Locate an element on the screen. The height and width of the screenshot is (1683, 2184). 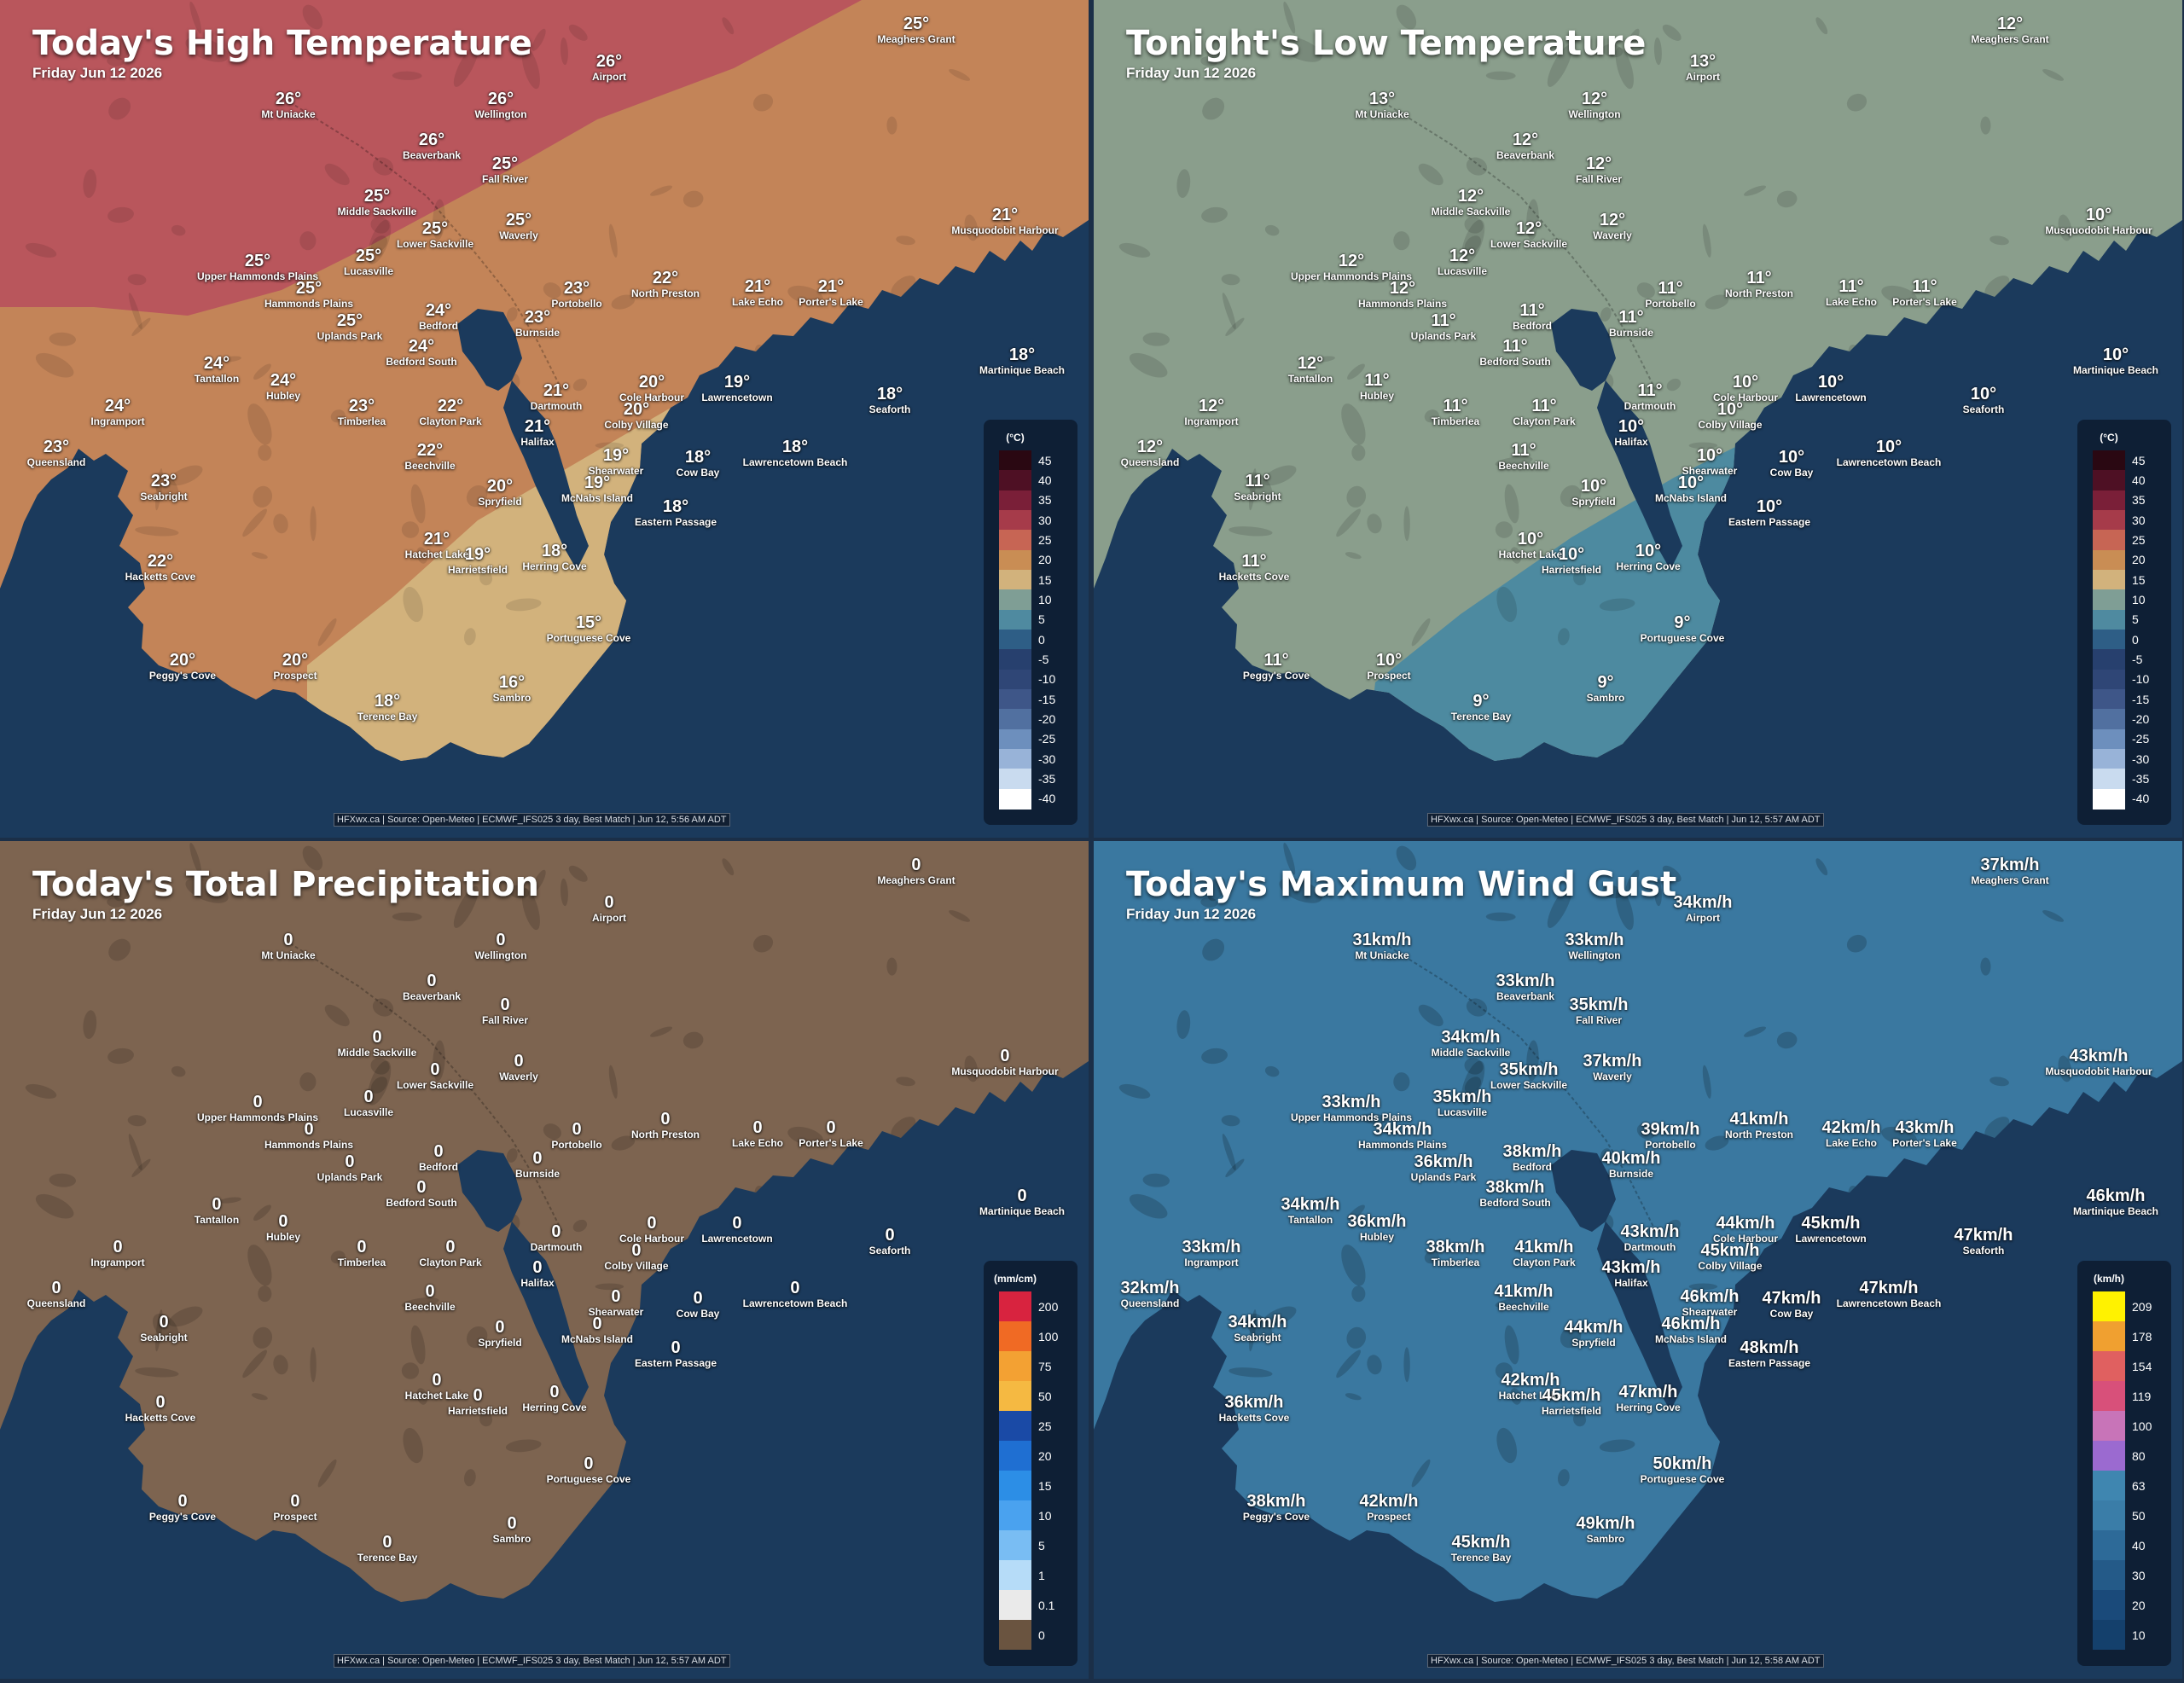
station-label: 18° Terence Bay is located at coordinates (387, 707).